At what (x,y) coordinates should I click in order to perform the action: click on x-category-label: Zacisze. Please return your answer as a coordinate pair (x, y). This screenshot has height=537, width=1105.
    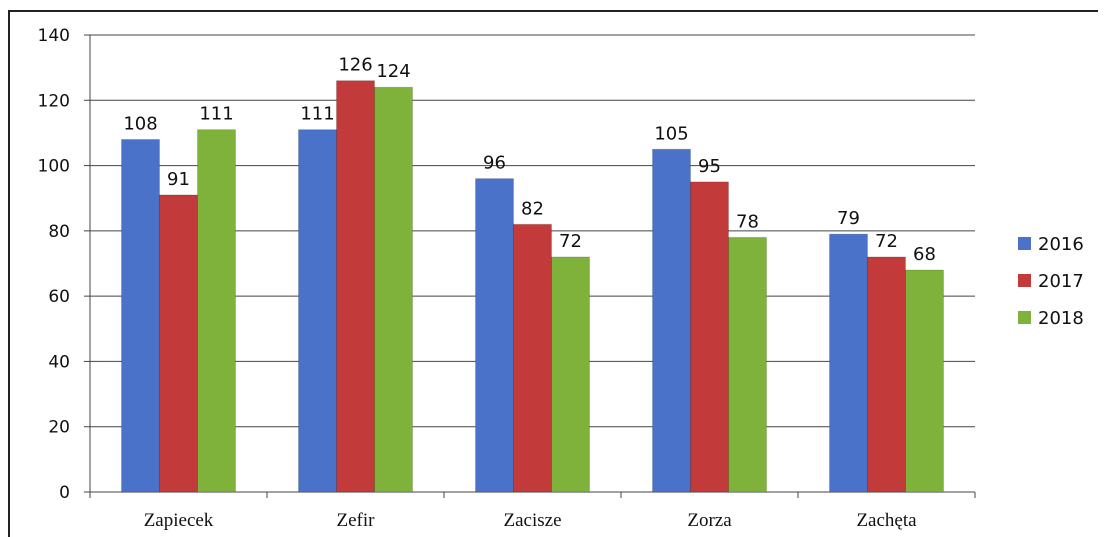
    Looking at the image, I should click on (532, 520).